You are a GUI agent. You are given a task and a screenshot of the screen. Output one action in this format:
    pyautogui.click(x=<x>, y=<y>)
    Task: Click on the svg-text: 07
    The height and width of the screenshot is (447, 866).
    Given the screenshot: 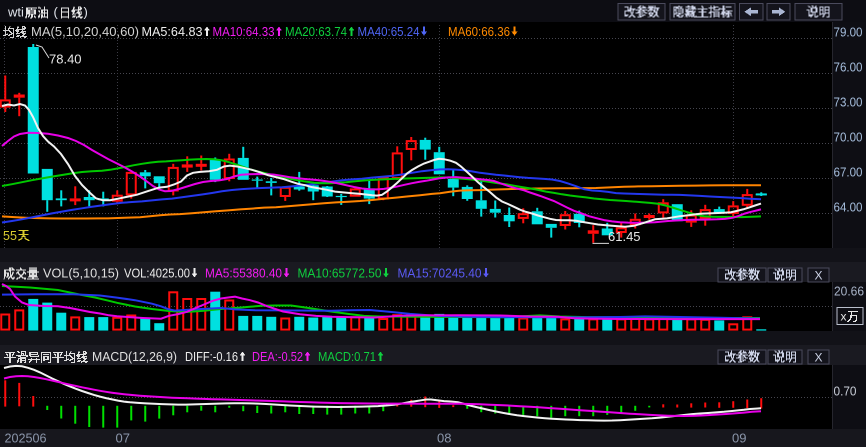 What is the action you would take?
    pyautogui.click(x=123, y=437)
    